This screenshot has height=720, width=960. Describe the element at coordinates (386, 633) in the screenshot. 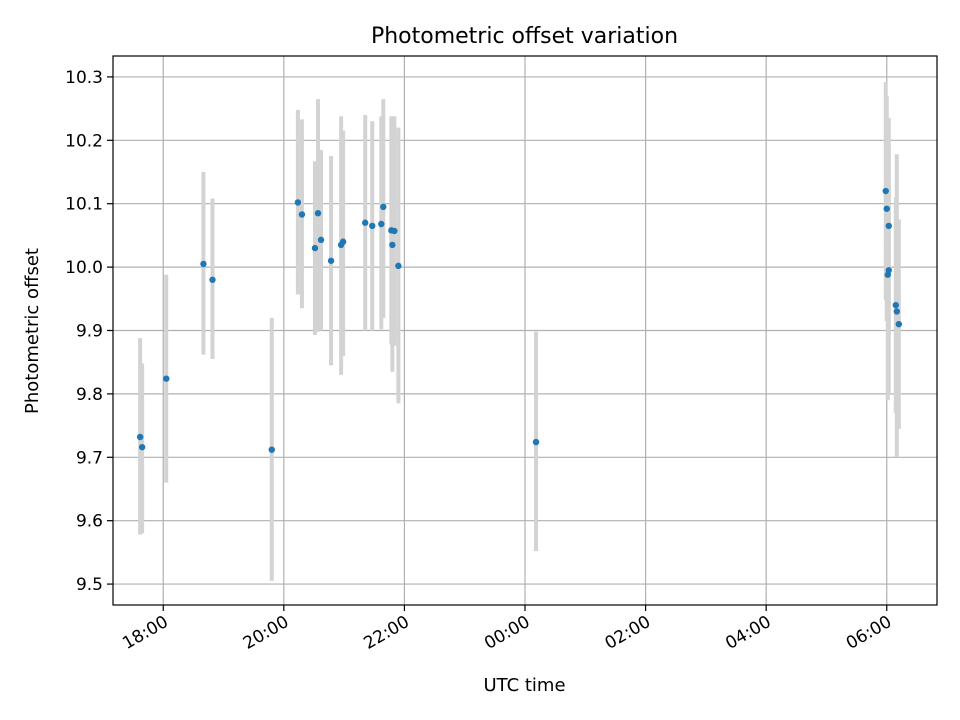

I see `x-tick-label: 22:00` at that location.